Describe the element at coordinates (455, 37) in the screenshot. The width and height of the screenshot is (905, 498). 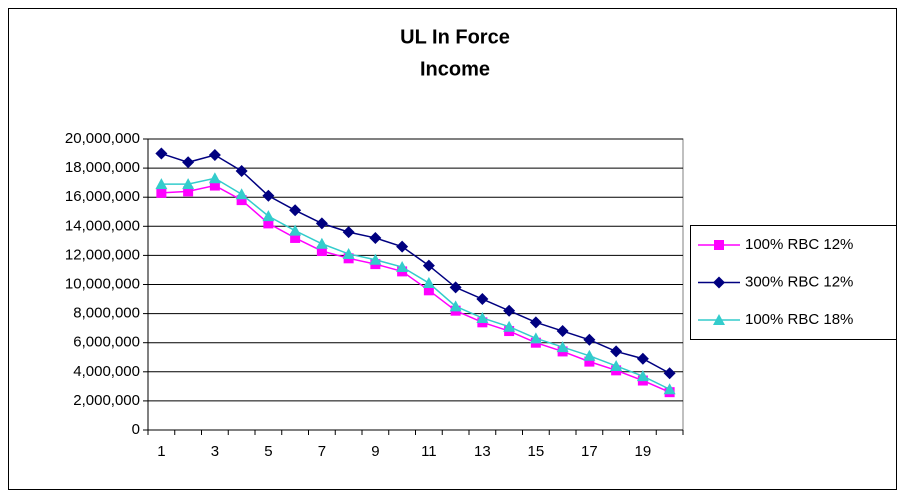
I see `chart-title: UL In Force` at that location.